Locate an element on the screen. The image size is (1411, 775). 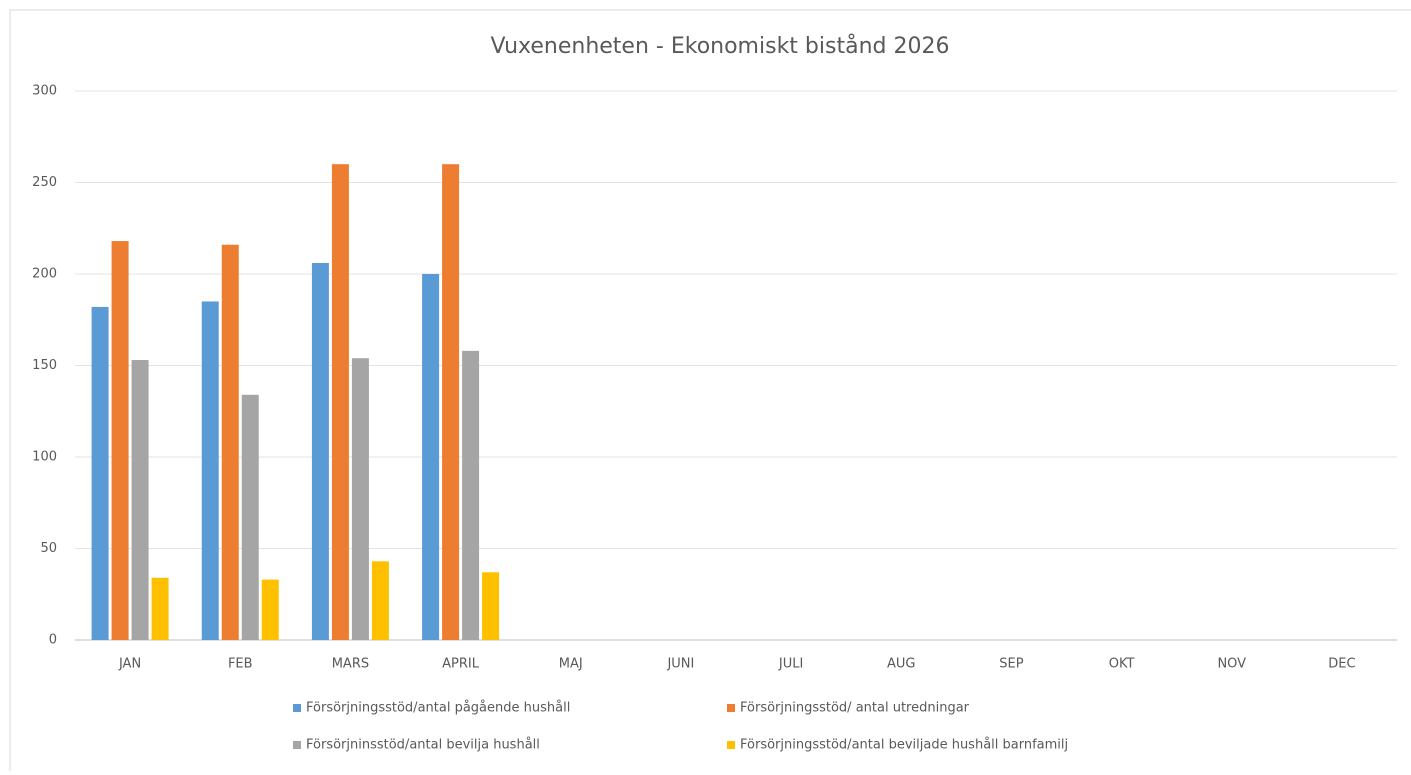
legend-label: Försörjningsstöd/ antal utredningar is located at coordinates (855, 708).